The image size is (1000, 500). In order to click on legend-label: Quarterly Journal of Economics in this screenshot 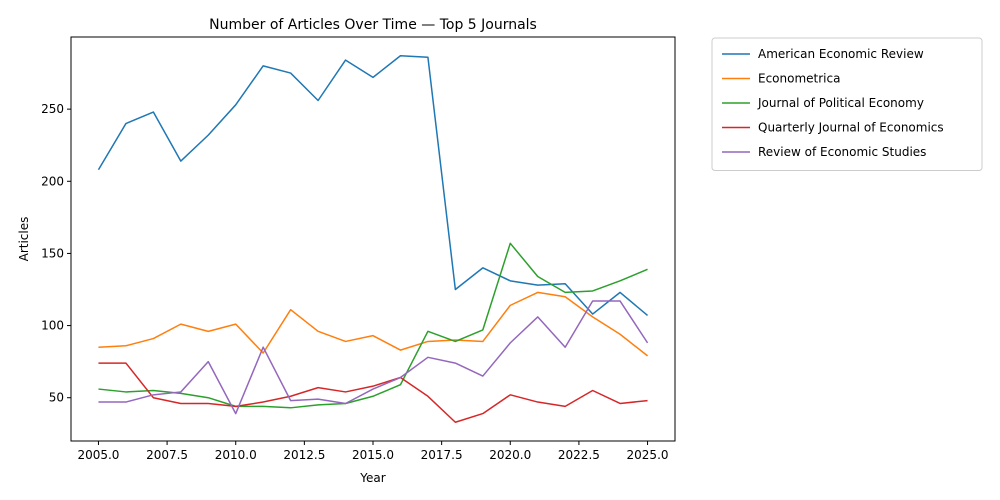, I will do `click(851, 128)`.